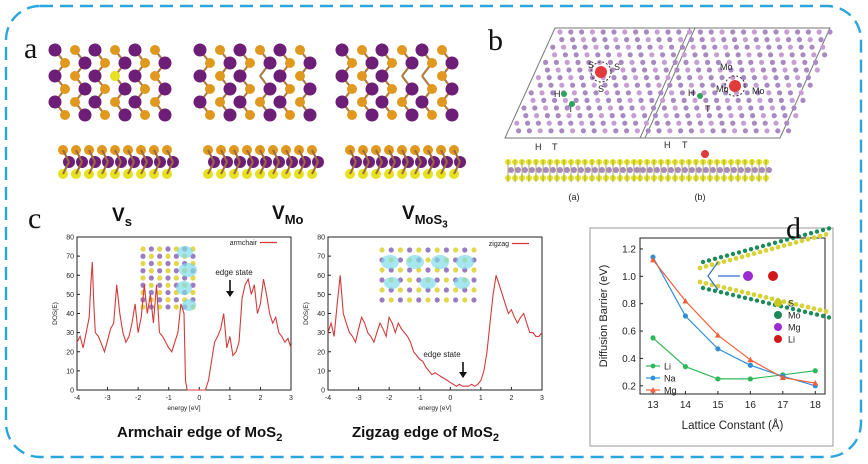 Image resolution: width=868 pixels, height=464 pixels. I want to click on x-tick-label: 3, so click(291, 398).